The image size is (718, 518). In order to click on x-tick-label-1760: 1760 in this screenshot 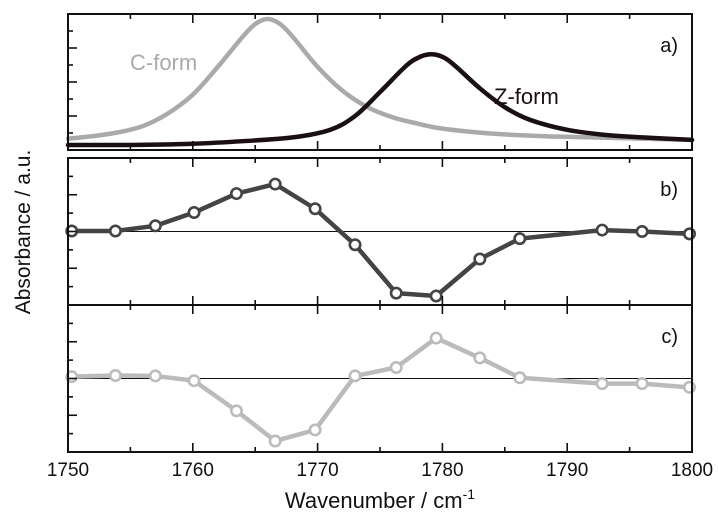, I will do `click(193, 470)`.